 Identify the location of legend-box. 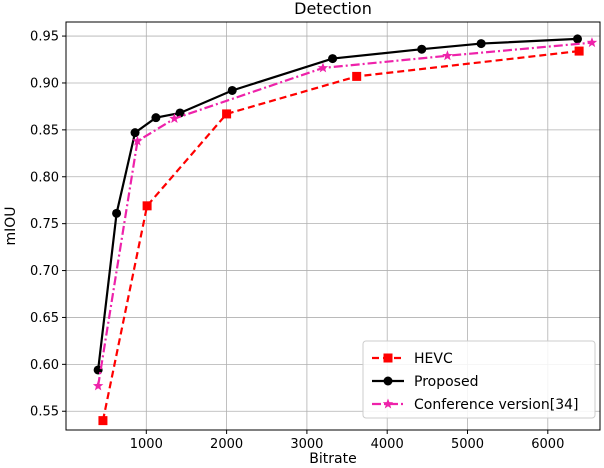
(479, 379).